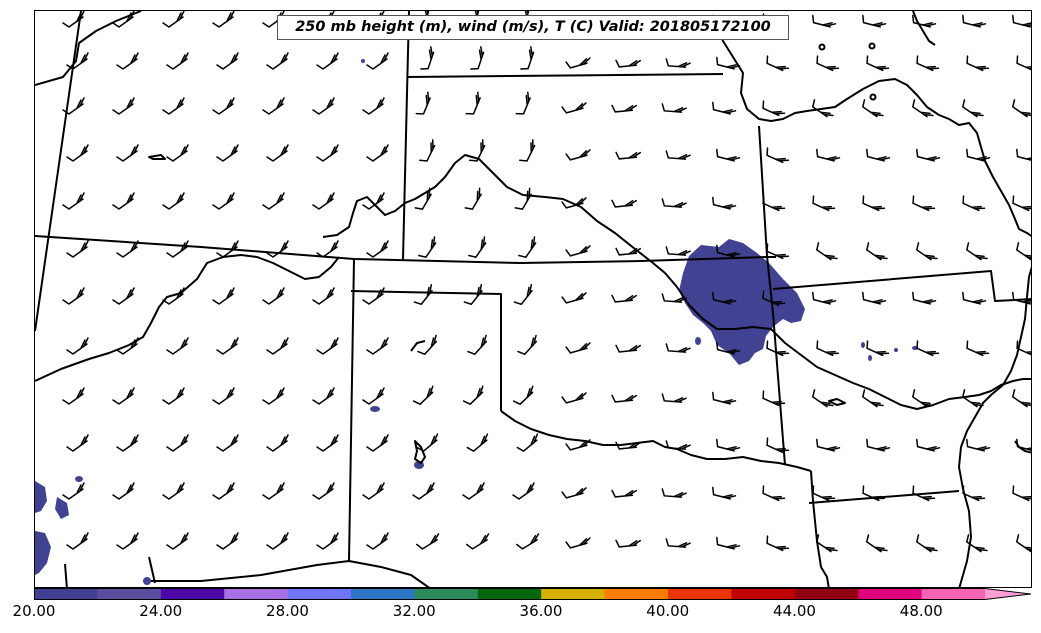 The image size is (1041, 633). Describe the element at coordinates (52, 528) in the screenshot. I see `temperature-region-sw` at that location.